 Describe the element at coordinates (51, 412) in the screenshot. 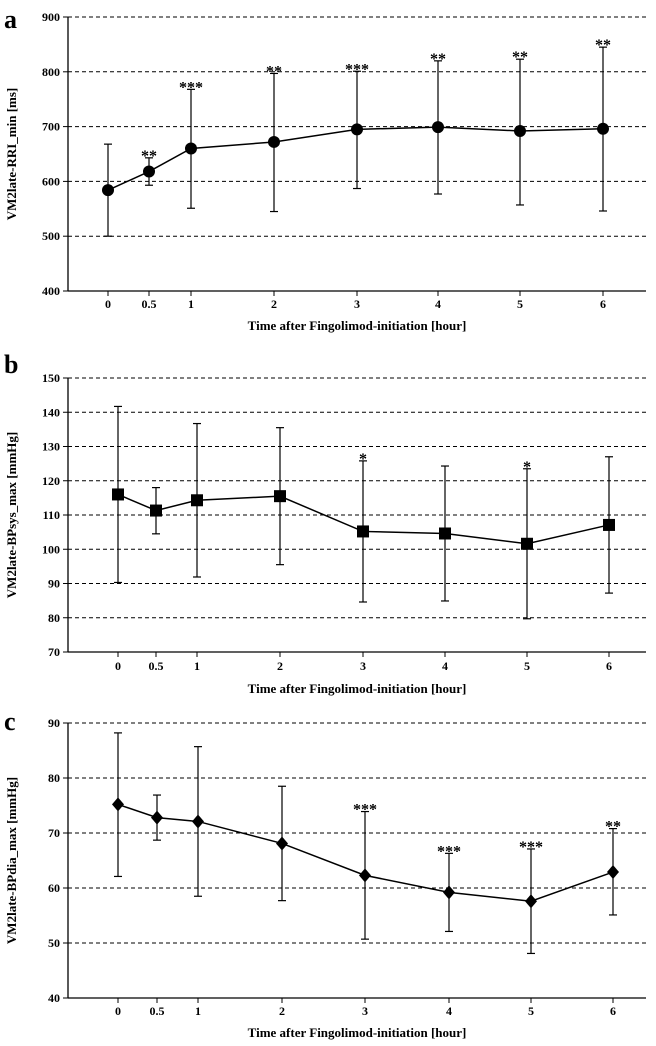

I see `y-tick-label: 140` at that location.